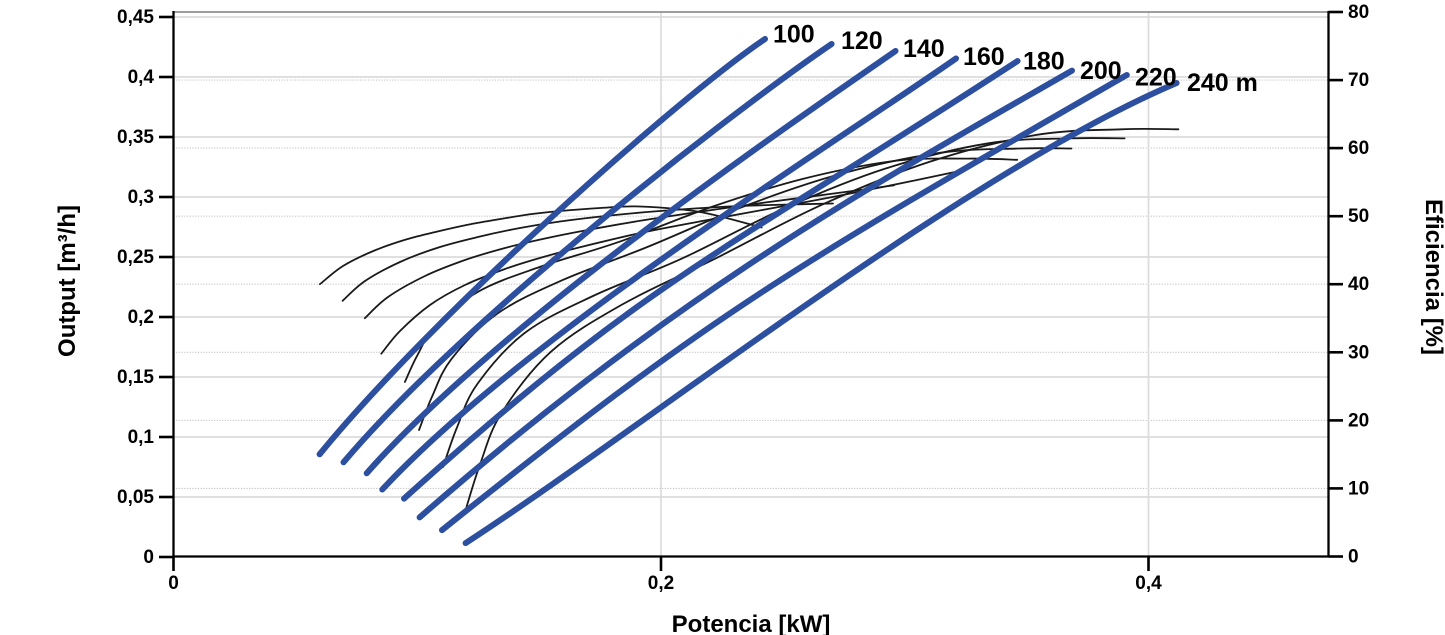 This screenshot has height=635, width=1445. What do you see at coordinates (135, 377) in the screenshot?
I see `svg-text: 0,15` at bounding box center [135, 377].